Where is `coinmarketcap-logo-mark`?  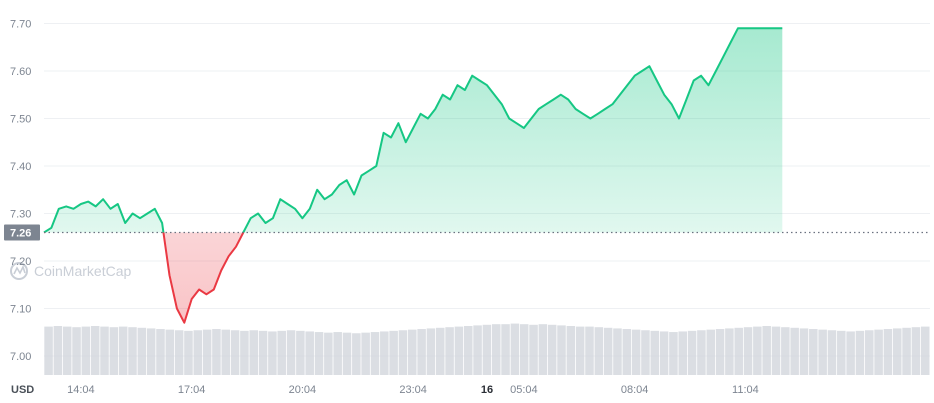 coinmarketcap-logo-mark is located at coordinates (19, 269).